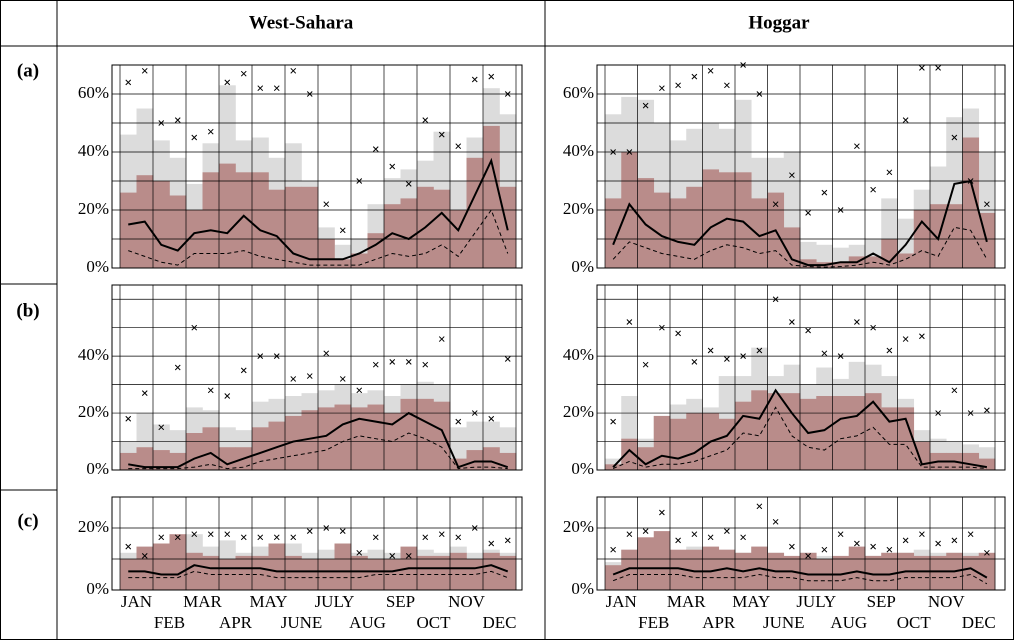  Describe the element at coordinates (578, 411) in the screenshot. I see `y-tick-label: 20%` at that location.